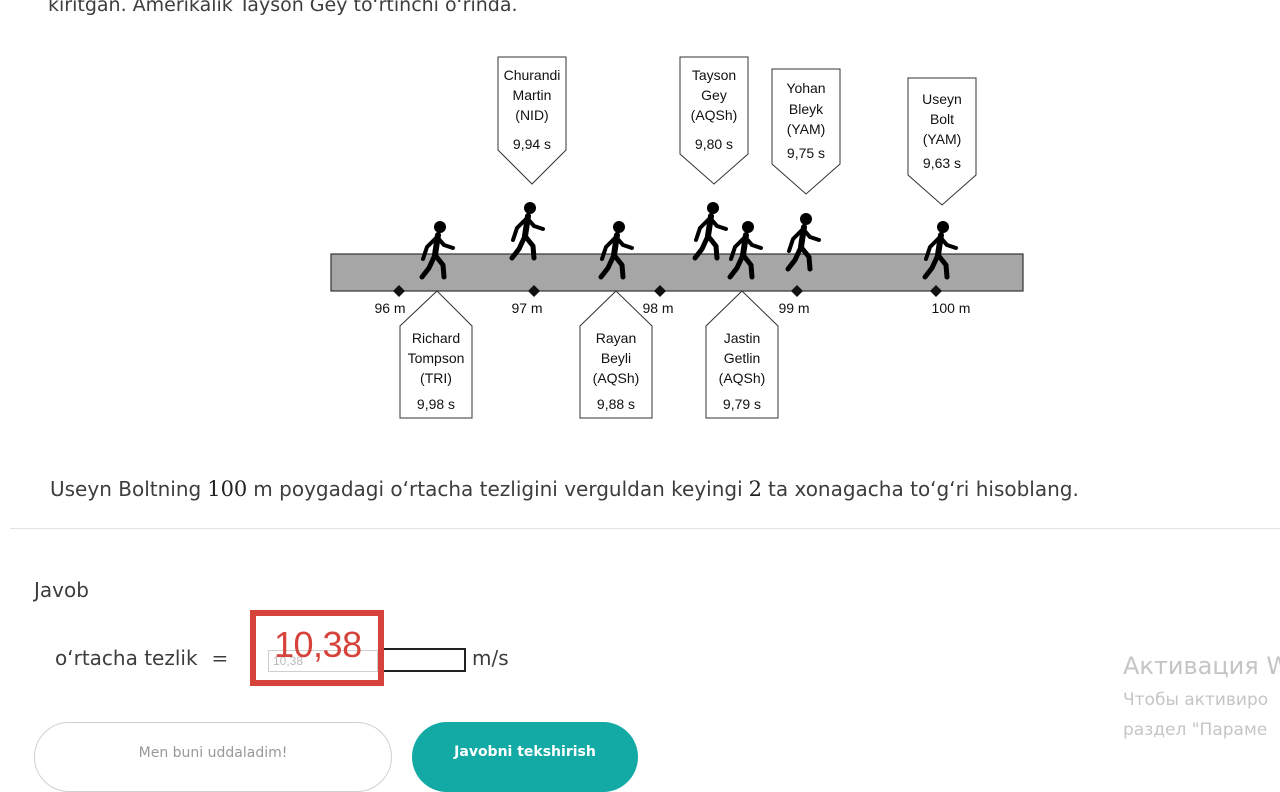  Describe the element at coordinates (526, 308) in the screenshot. I see `marker-label: 97 m` at that location.